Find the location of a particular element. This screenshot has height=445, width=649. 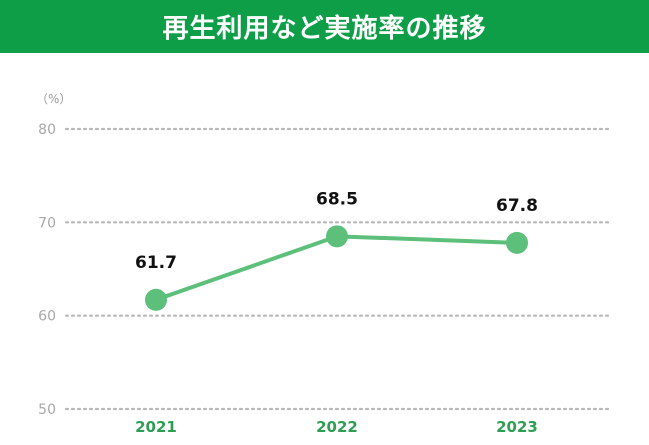

x-tick-label-2022: 2022 is located at coordinates (337, 427).